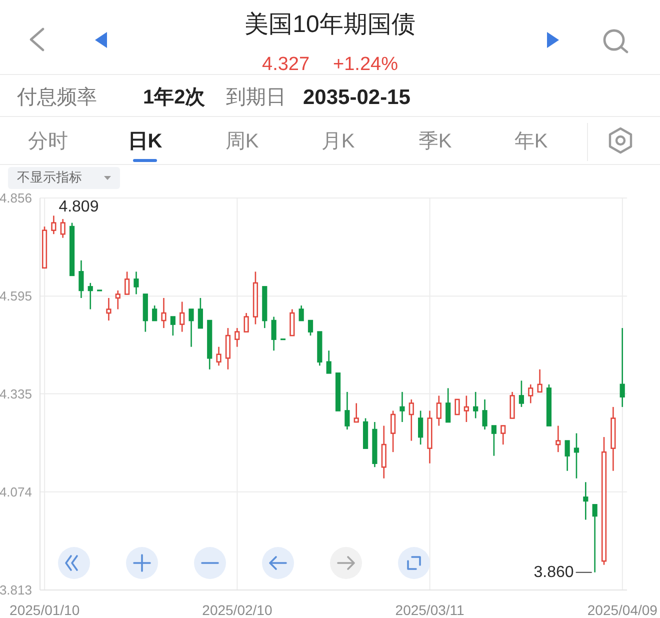 The height and width of the screenshot is (618, 660). Describe the element at coordinates (16, 394) in the screenshot. I see `y-tick-label: 4.335` at that location.